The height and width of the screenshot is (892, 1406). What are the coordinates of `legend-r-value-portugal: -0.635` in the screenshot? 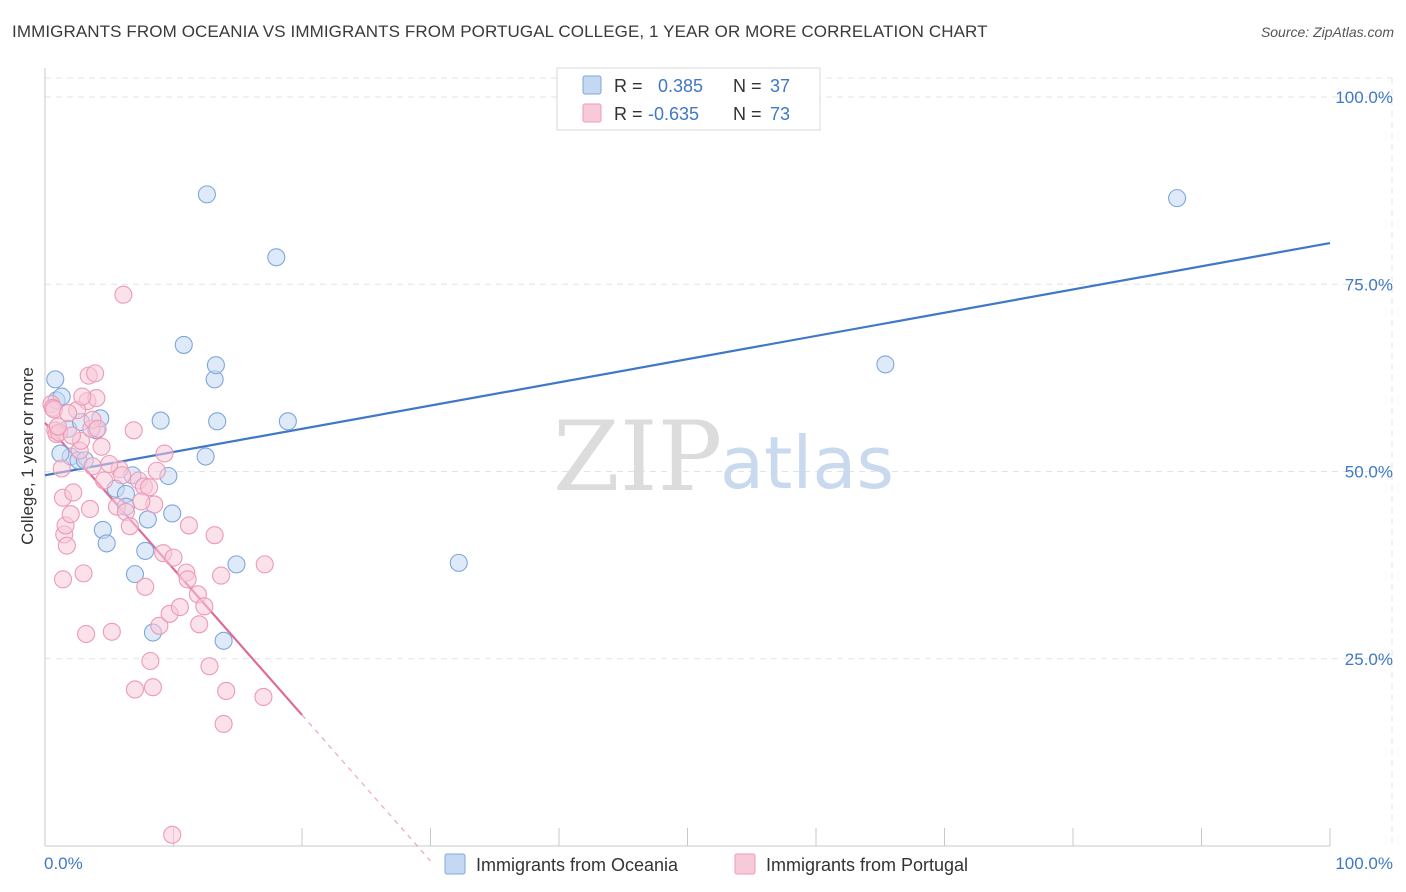 It's located at (673, 114).